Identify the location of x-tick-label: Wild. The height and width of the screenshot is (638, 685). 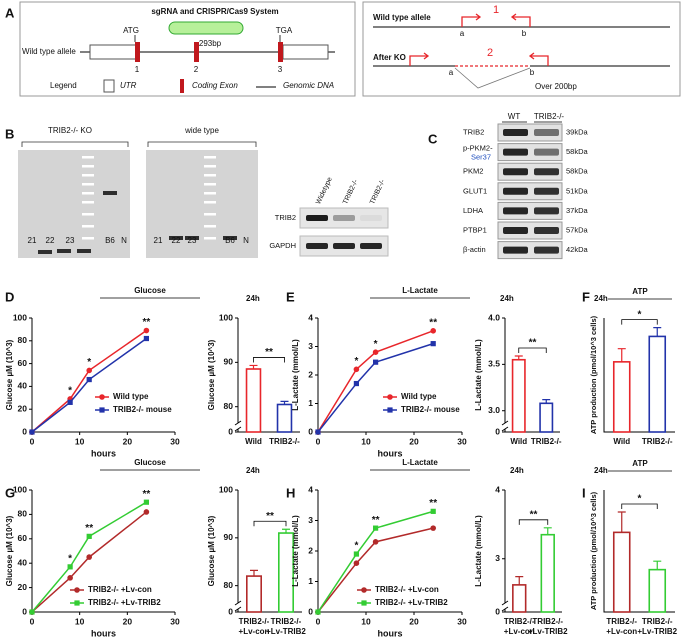
(253, 441).